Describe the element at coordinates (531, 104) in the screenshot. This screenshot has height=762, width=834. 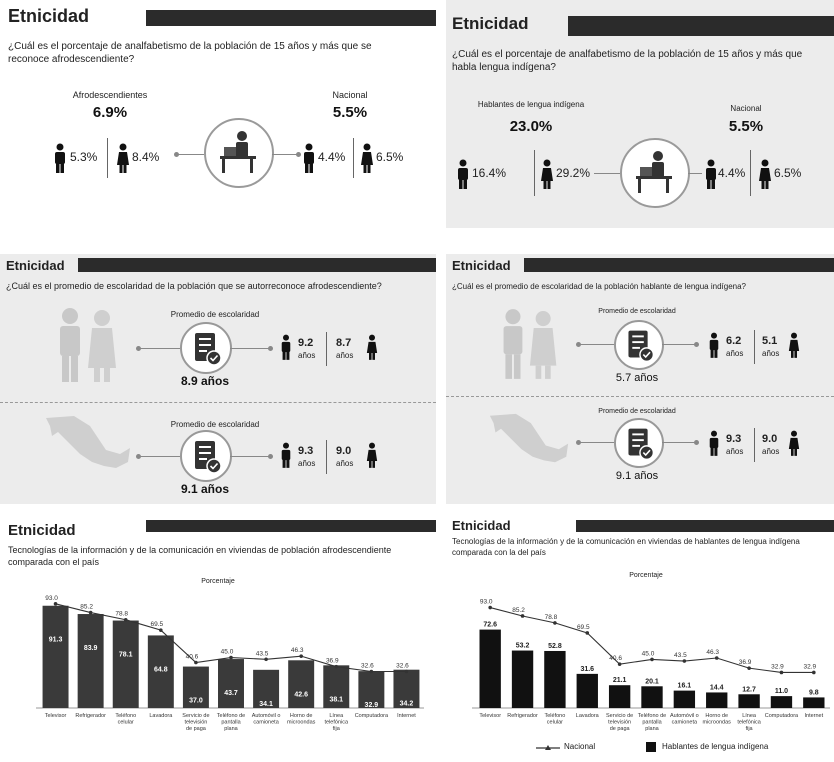
I see `left-group-label: Hablantes de lengua indígena` at that location.